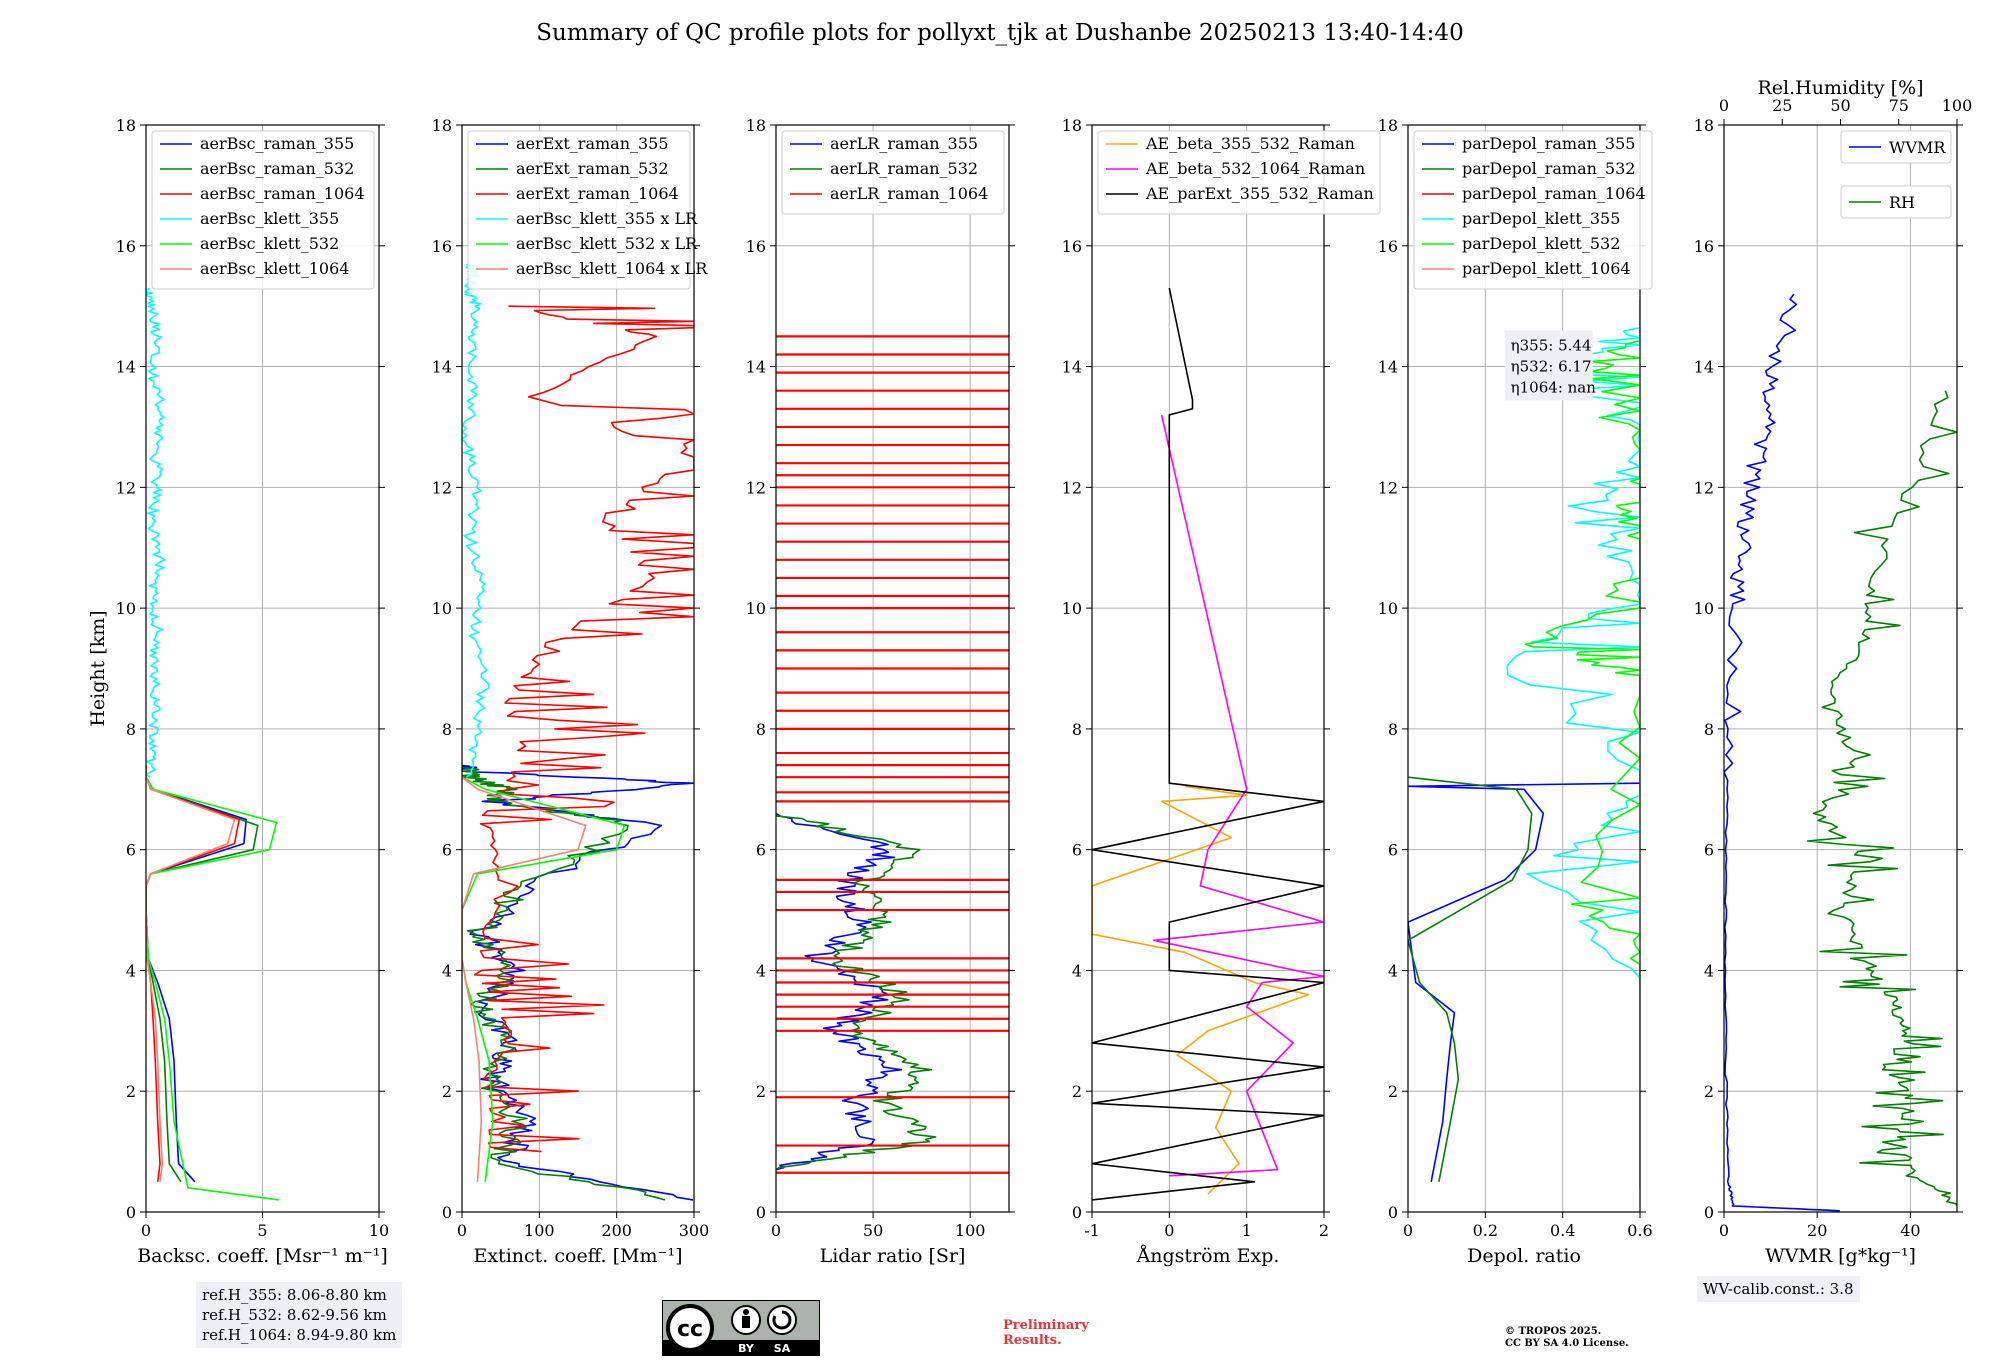 The width and height of the screenshot is (2000, 1360). Describe the element at coordinates (904, 168) in the screenshot. I see `legend-label-aerlr-raman-532: aerLR_raman_532` at that location.